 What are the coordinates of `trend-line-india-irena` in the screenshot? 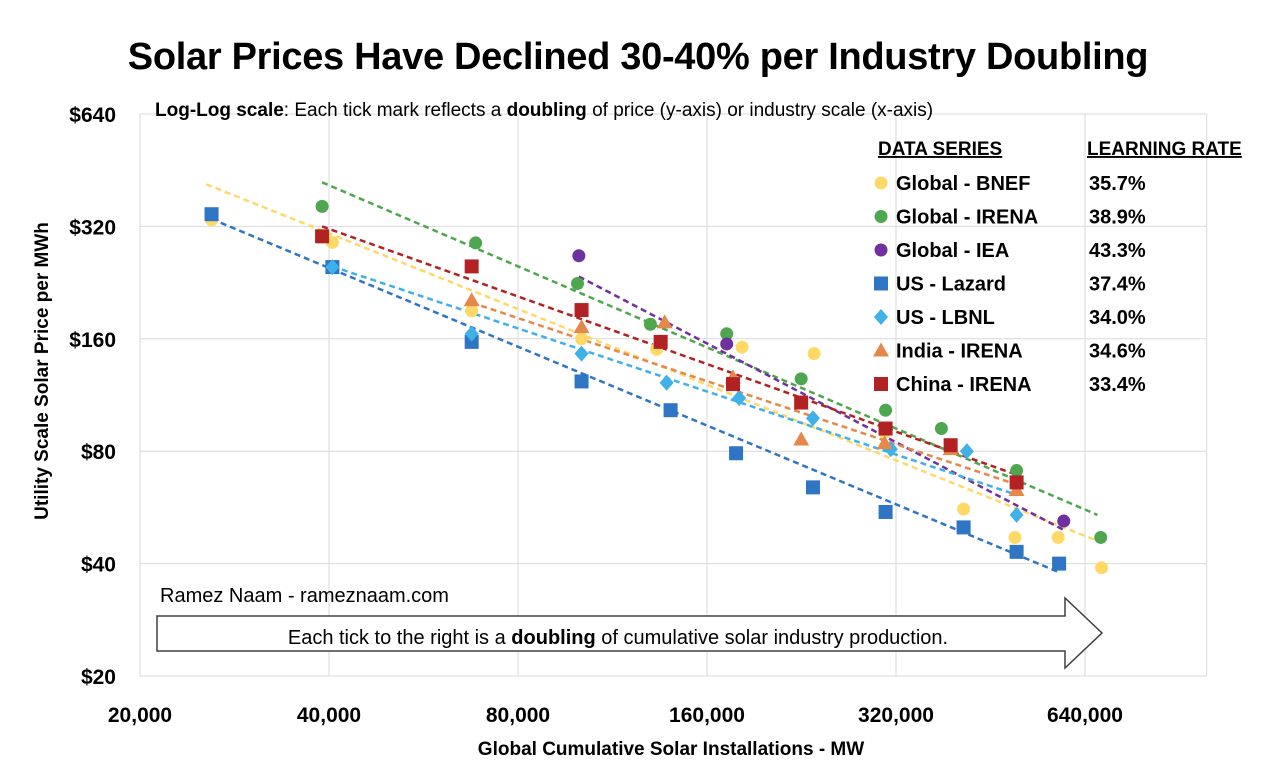 It's located at (745, 394).